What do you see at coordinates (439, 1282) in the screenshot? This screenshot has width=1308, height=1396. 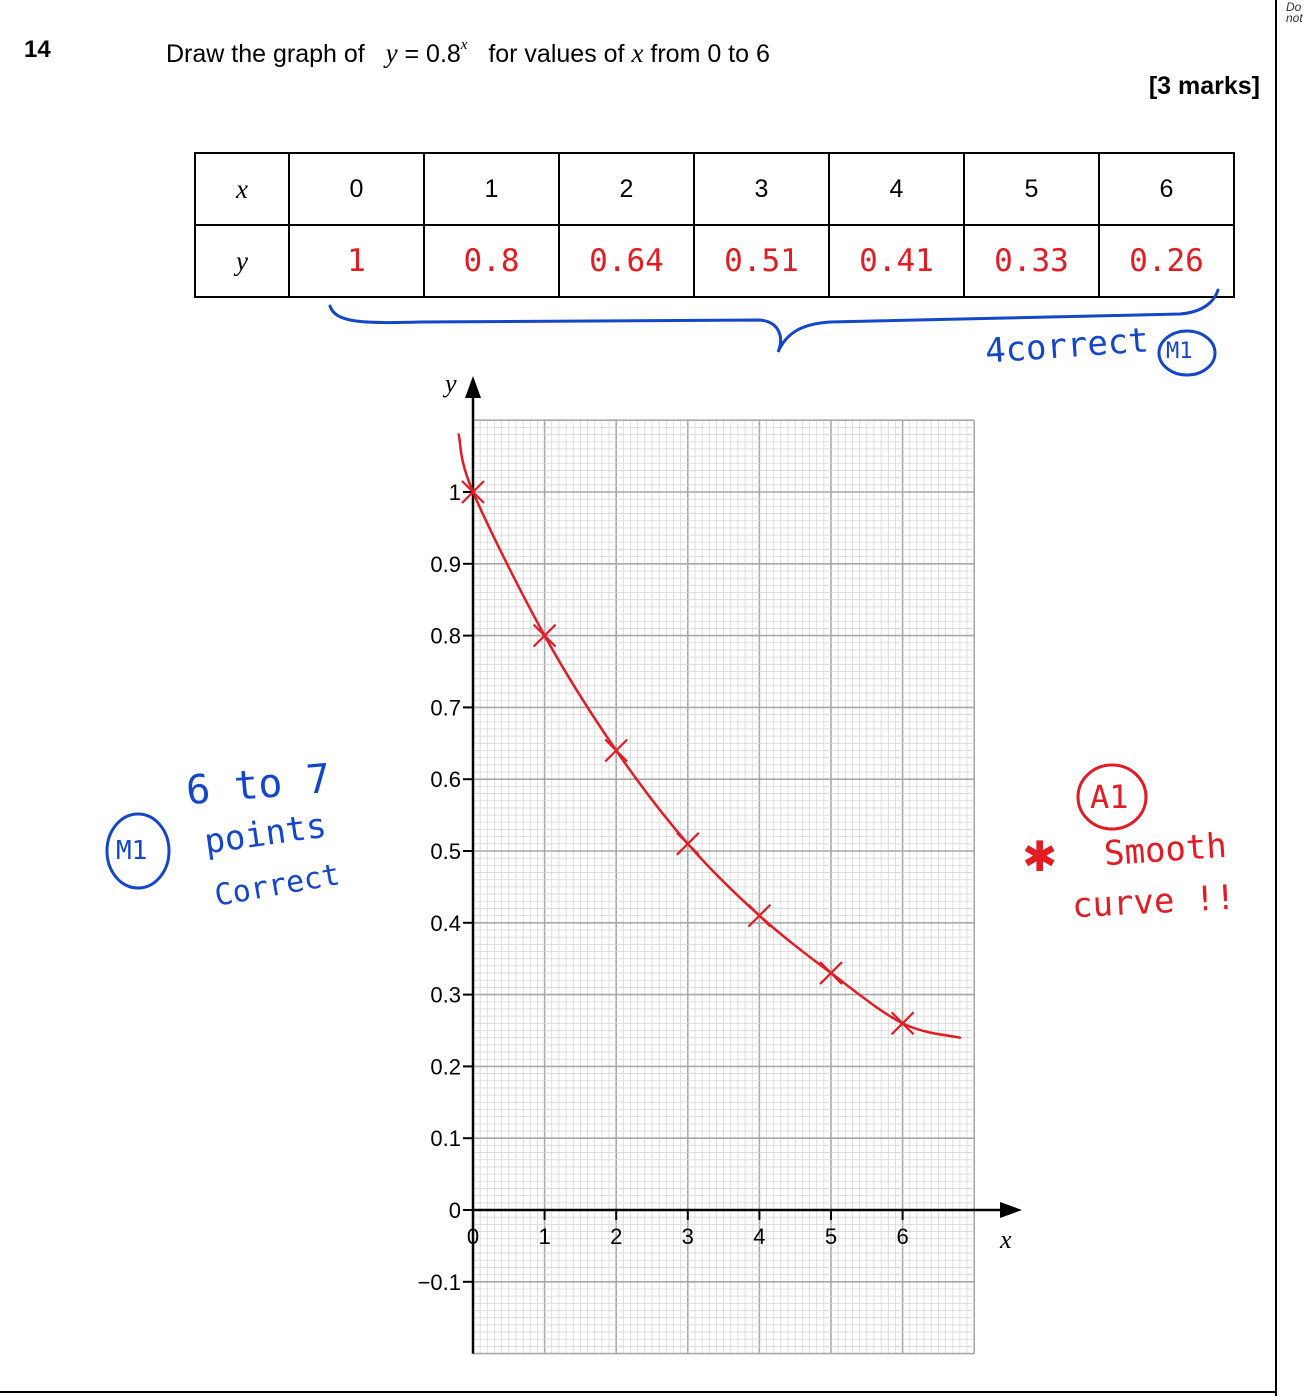 I see `y-tick-label: −0.1` at bounding box center [439, 1282].